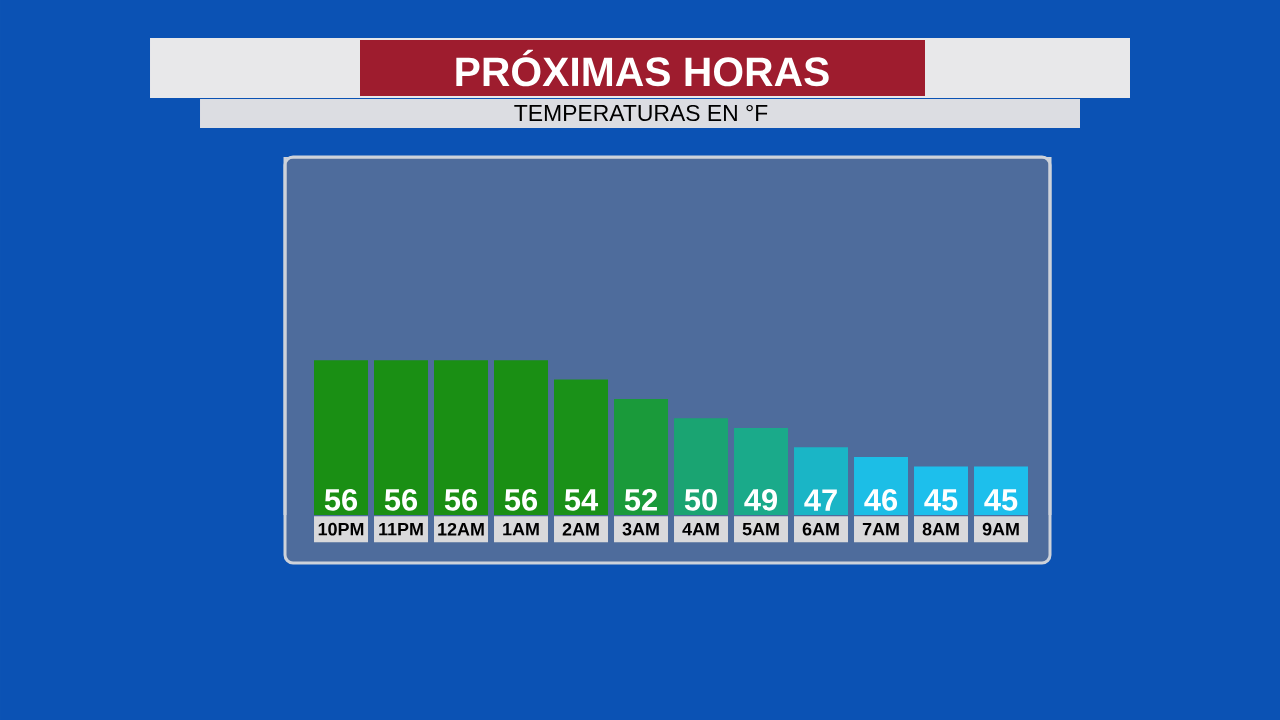 This screenshot has width=1280, height=720. What do you see at coordinates (641, 113) in the screenshot?
I see `chart-subtitle: TEMPERATURAS EN °F` at bounding box center [641, 113].